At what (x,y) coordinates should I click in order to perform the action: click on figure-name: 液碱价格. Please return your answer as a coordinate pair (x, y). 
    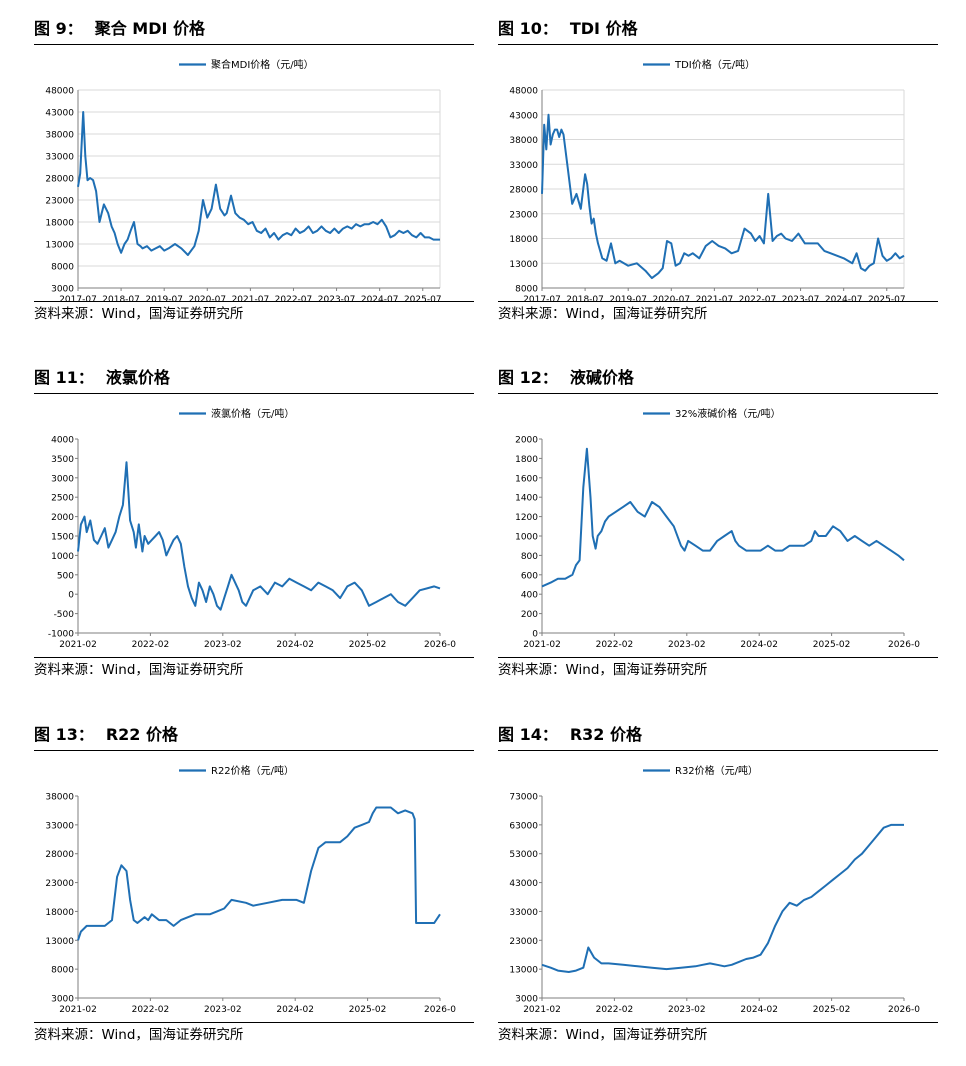
    Looking at the image, I should click on (601, 377).